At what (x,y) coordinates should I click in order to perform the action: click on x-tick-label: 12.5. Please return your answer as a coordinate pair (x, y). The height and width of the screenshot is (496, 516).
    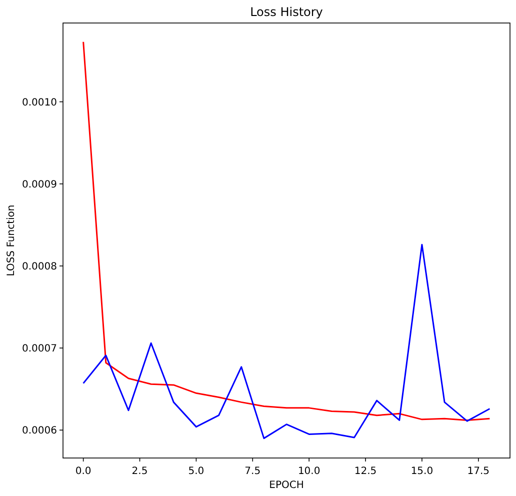
    Looking at the image, I should click on (365, 471).